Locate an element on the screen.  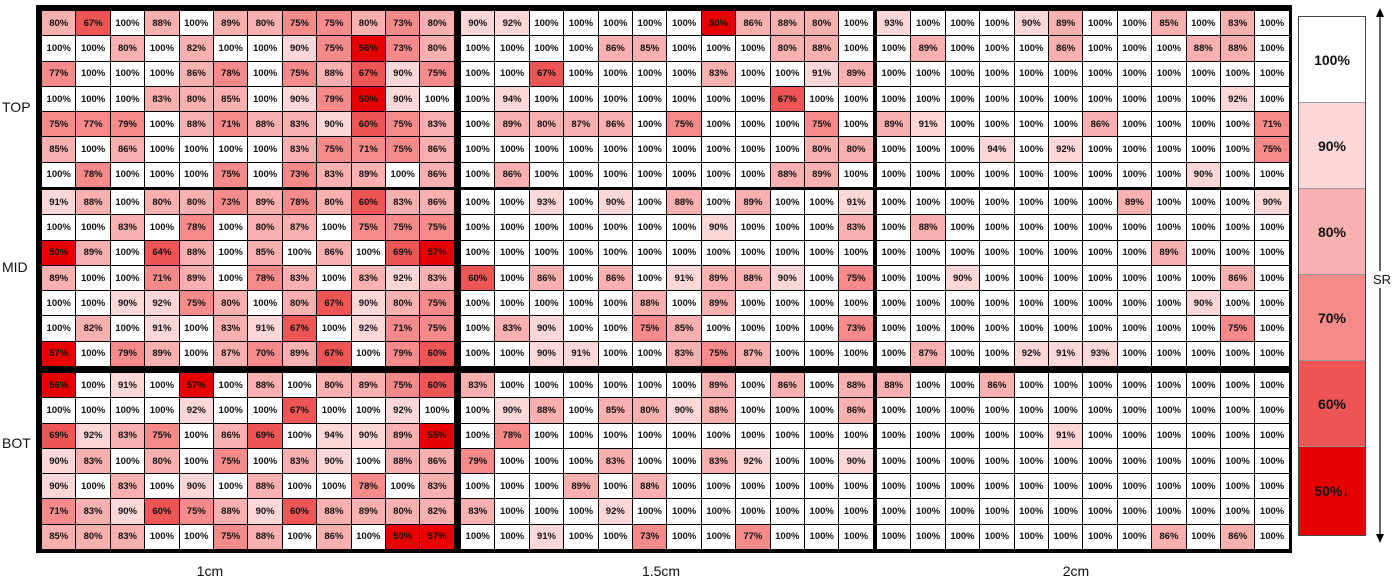
heatmap-cell: 60% is located at coordinates (437, 385).